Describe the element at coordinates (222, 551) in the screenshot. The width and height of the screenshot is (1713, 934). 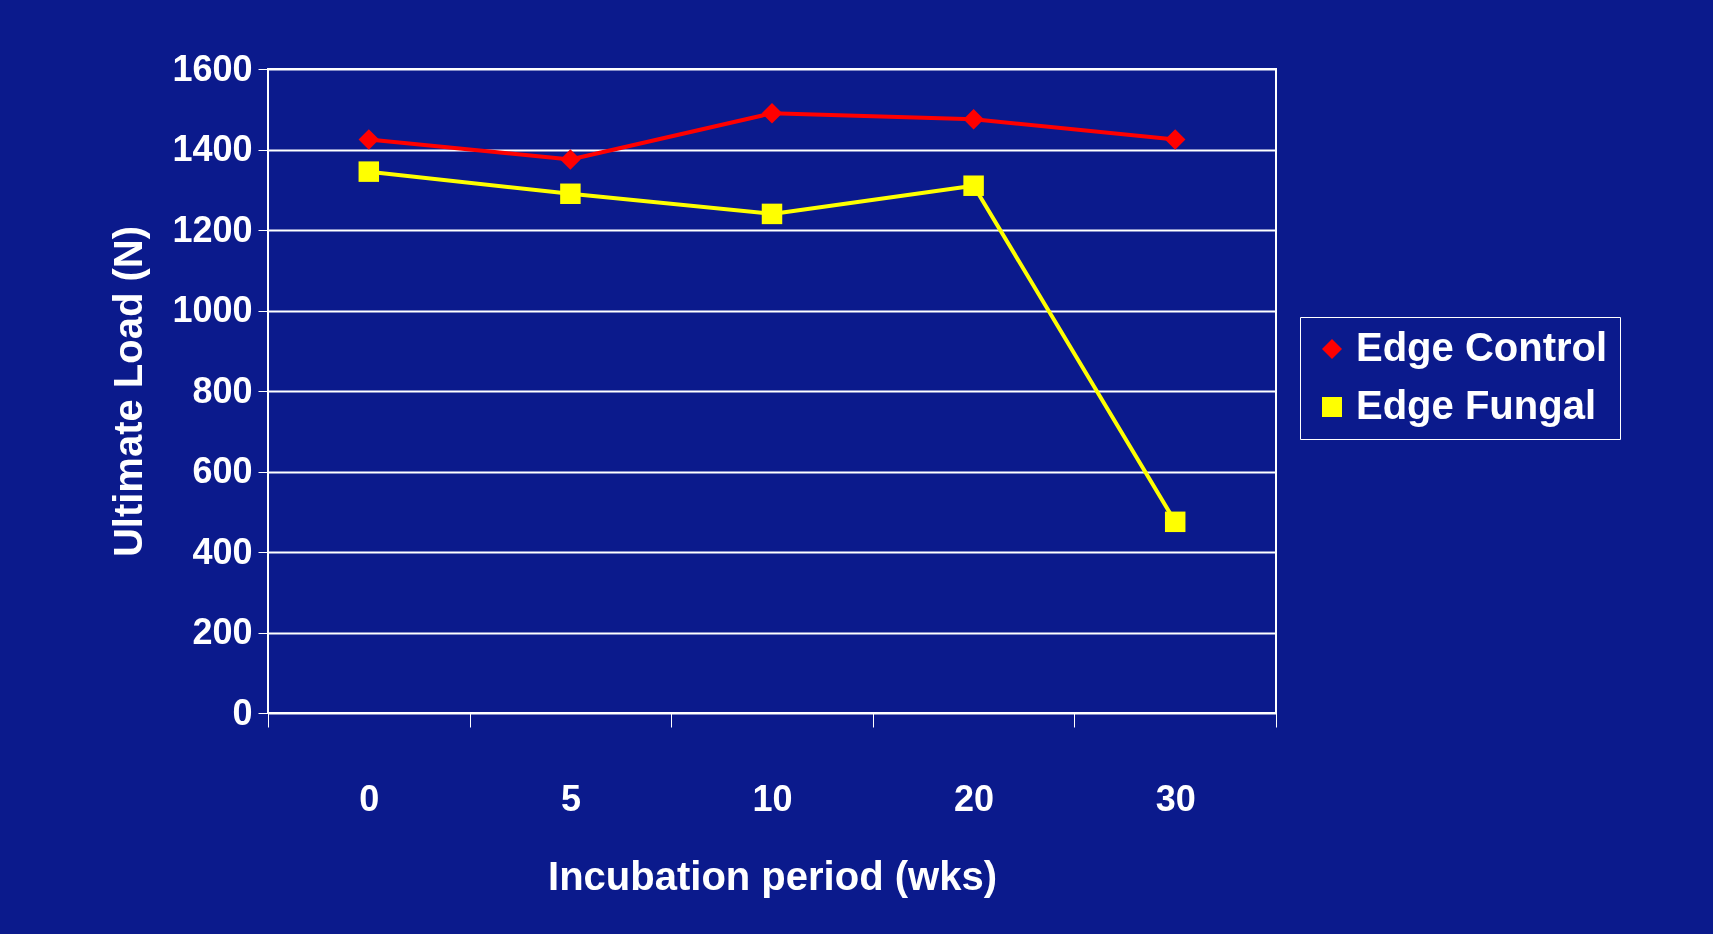
I see `y-tick-label: 400` at that location.